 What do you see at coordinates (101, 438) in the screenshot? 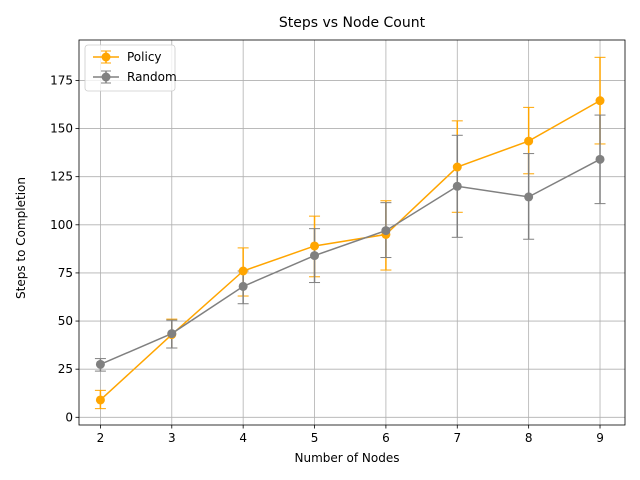
I see `x-tick-label: 2` at bounding box center [101, 438].